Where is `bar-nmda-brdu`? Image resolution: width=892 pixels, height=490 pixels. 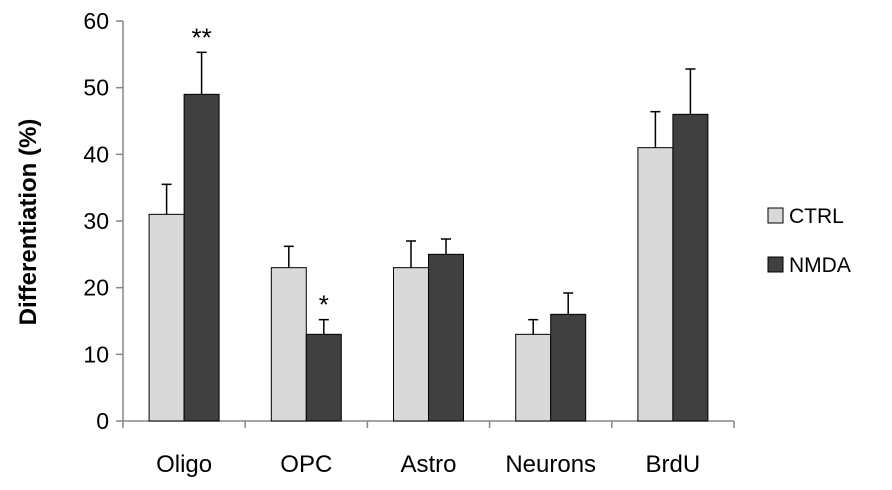 bar-nmda-brdu is located at coordinates (690, 267).